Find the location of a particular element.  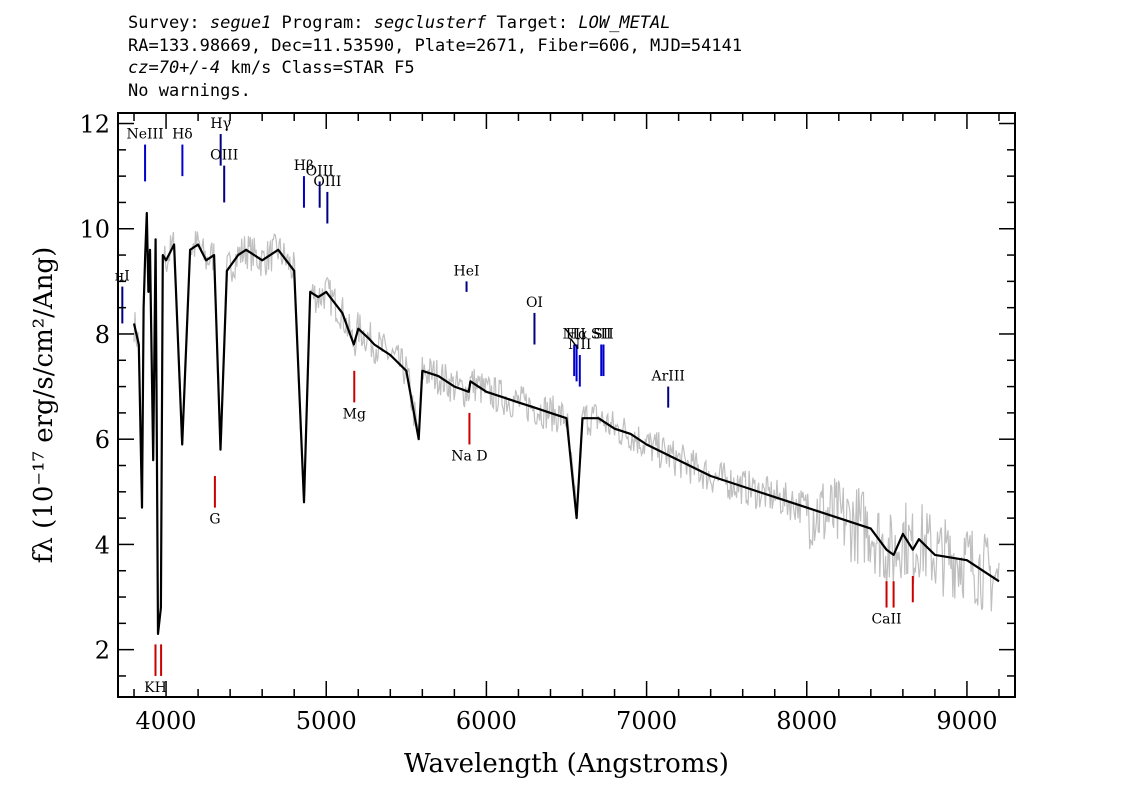

line-marker-label: Hδ is located at coordinates (182, 135).